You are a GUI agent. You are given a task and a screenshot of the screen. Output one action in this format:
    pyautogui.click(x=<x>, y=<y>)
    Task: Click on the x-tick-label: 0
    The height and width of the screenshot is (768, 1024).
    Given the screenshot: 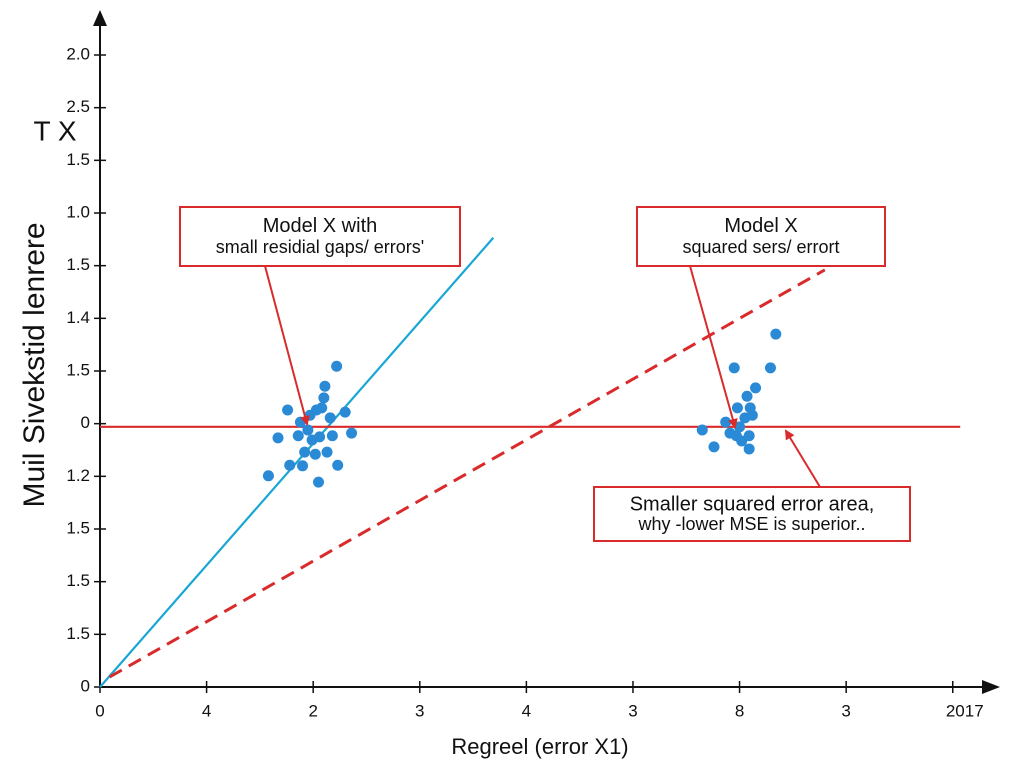 What is the action you would take?
    pyautogui.click(x=99, y=710)
    